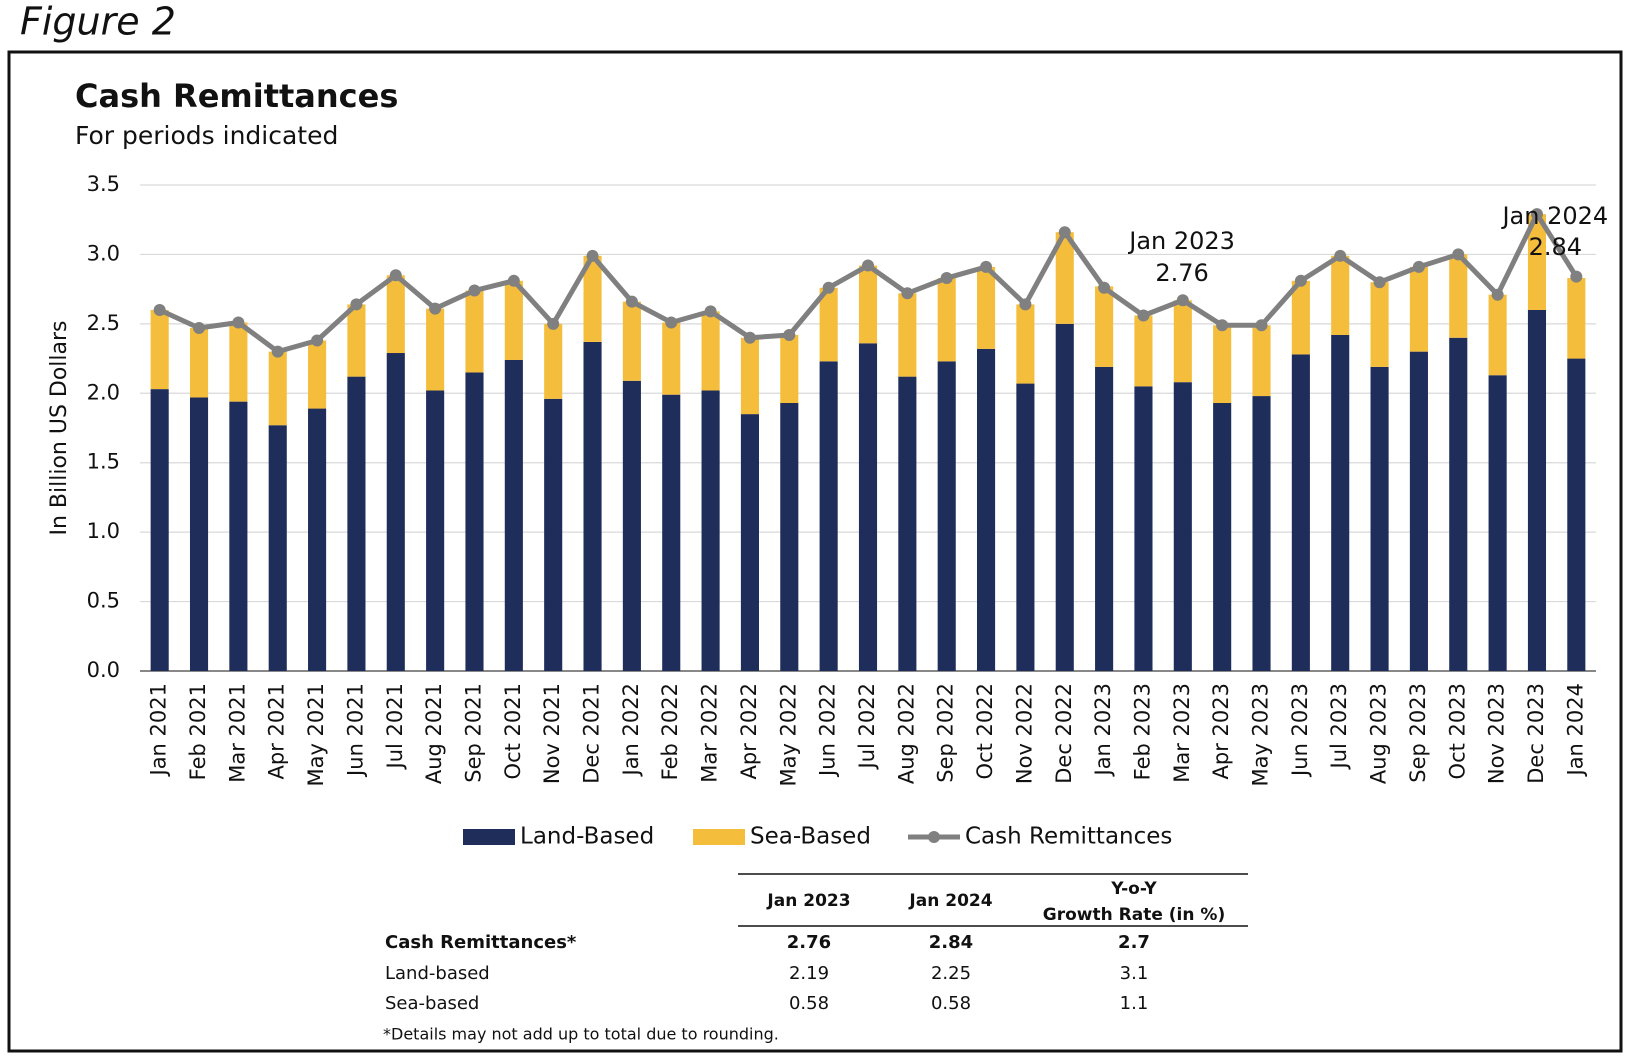  Describe the element at coordinates (437, 973) in the screenshot. I see `table-row-label: Land-based` at that location.